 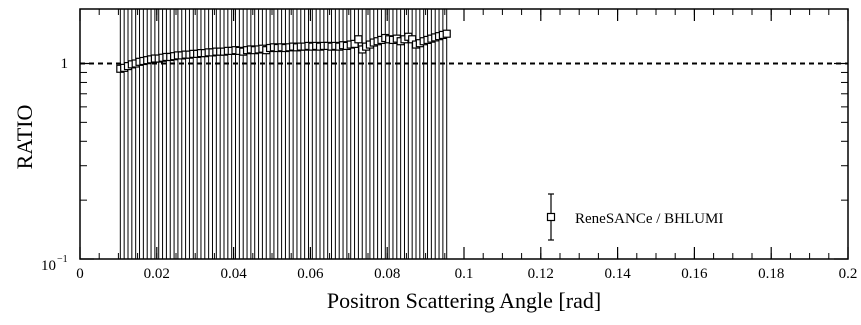 I want to click on x-tick-label: 0.18, so click(x=771, y=274).